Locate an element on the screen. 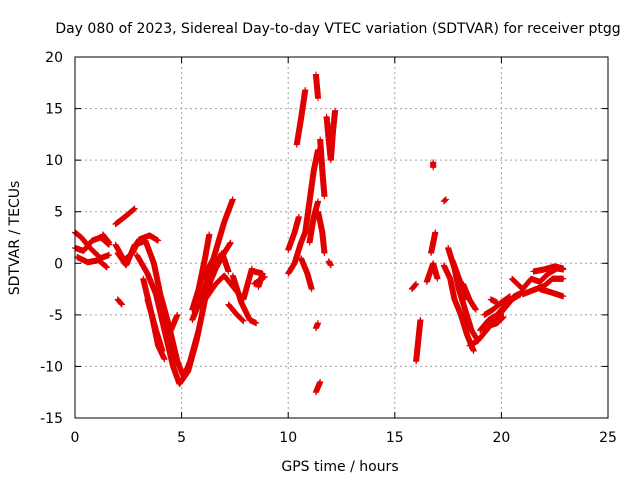 The height and width of the screenshot is (485, 640). y-tick-label: -15 is located at coordinates (51, 419).